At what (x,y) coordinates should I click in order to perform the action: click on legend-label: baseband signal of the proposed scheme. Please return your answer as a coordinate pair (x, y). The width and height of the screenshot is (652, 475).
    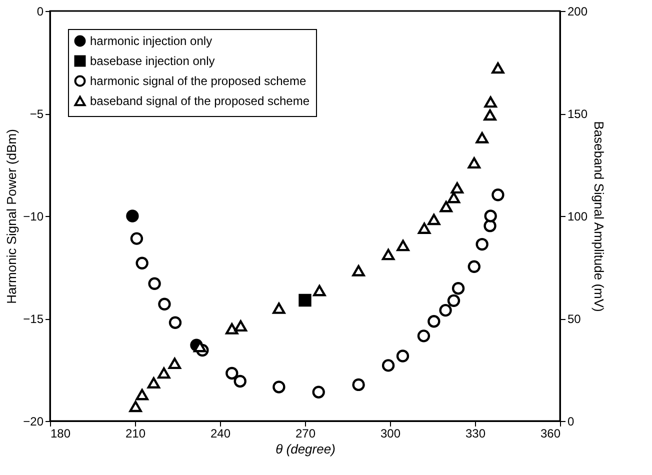
    Looking at the image, I should click on (200, 101).